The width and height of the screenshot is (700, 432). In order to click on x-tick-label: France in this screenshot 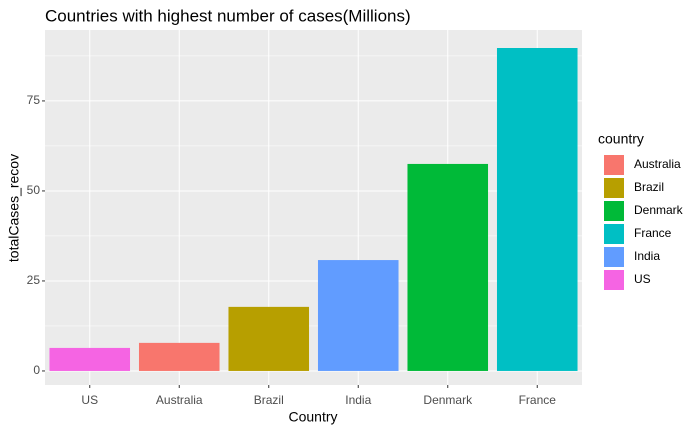, I will do `click(538, 400)`.